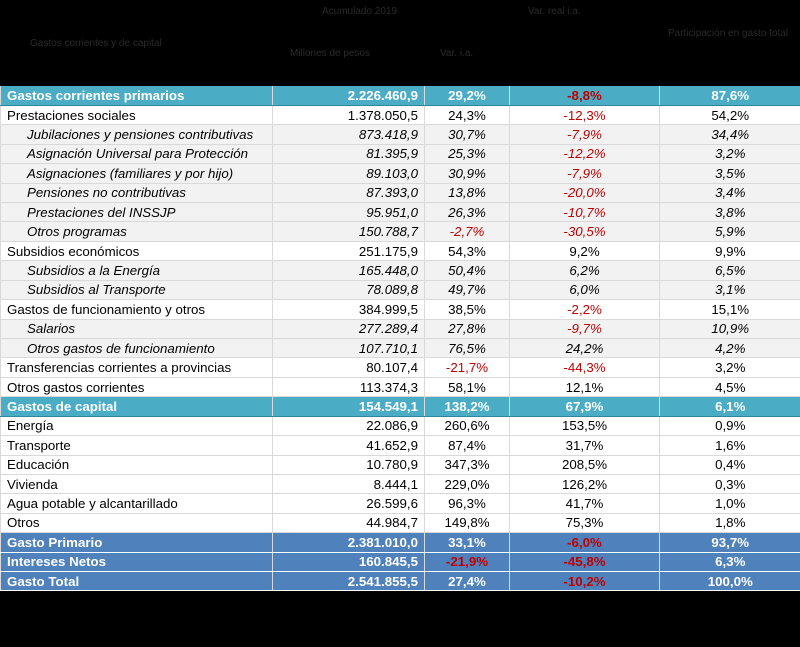 This screenshot has width=800, height=647. Describe the element at coordinates (136, 193) in the screenshot. I see `row-label: Pensiones no contributivas` at that location.